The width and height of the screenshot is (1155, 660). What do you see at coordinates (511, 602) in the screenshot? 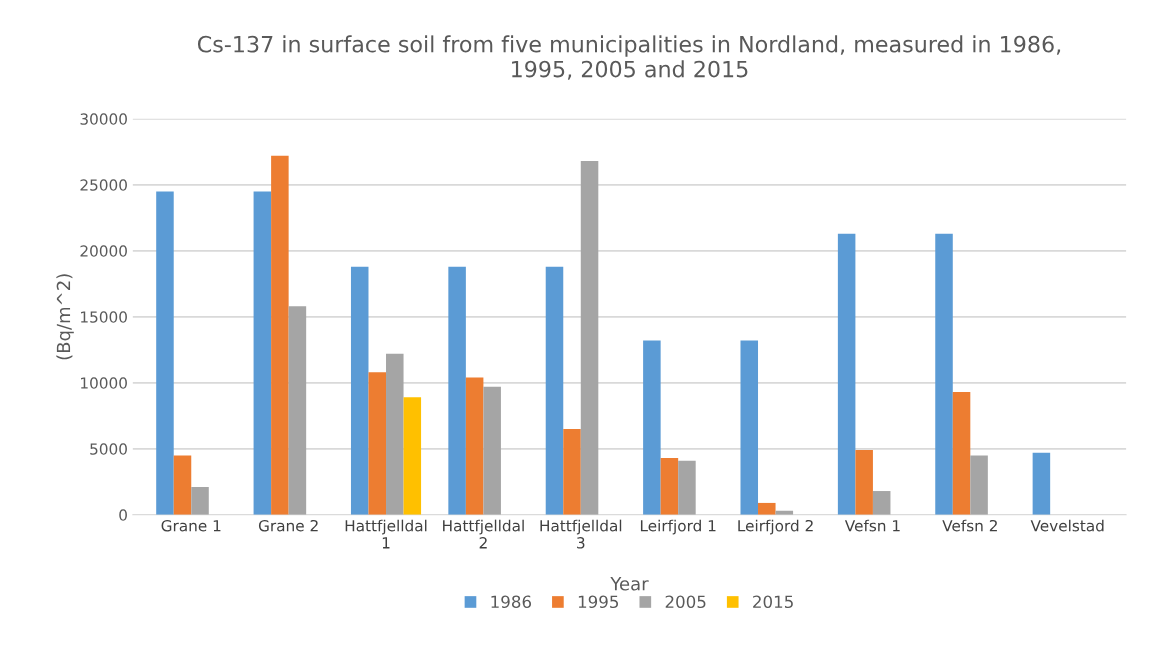
I see `legend-label: 1986` at bounding box center [511, 602].